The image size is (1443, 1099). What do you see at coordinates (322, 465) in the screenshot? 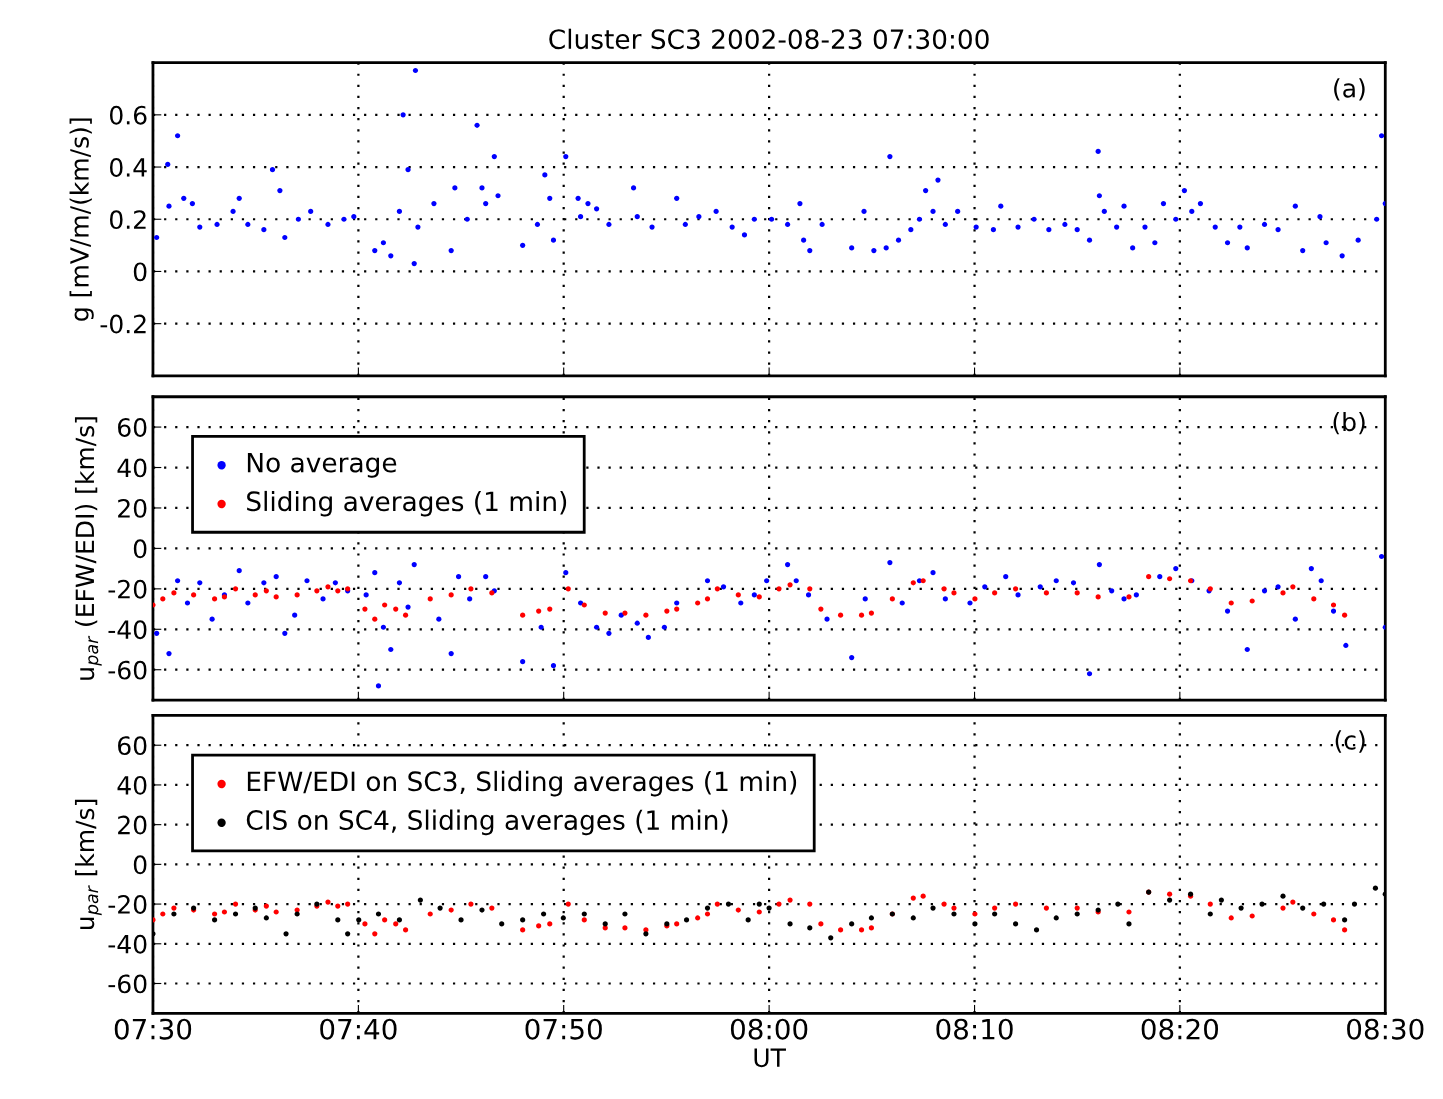
I see `legend-label: No average` at bounding box center [322, 465].